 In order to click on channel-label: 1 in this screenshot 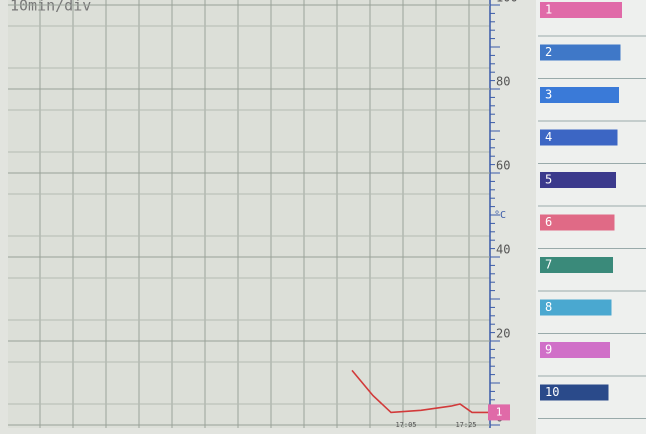, I will do `click(548, 10)`.